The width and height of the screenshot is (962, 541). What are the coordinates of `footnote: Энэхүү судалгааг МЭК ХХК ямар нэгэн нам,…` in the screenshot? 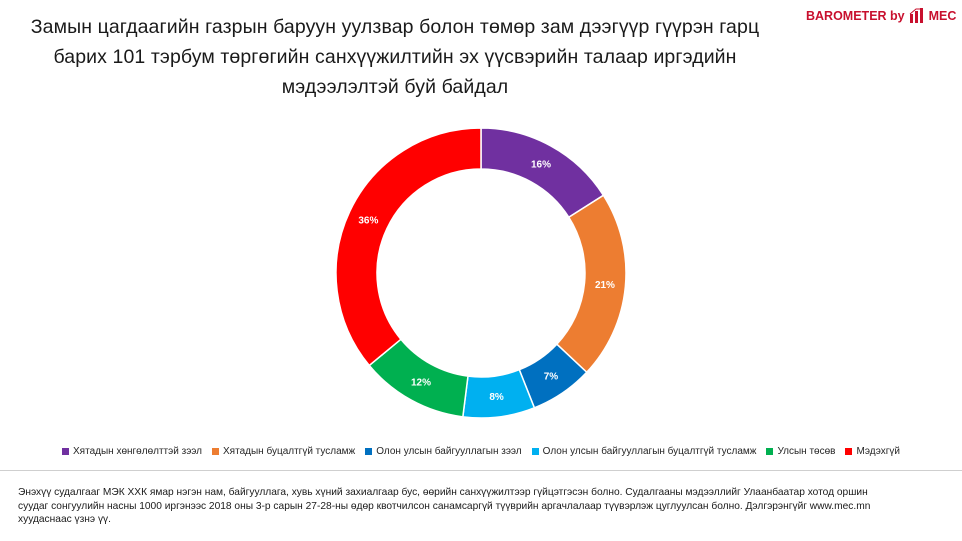 It's located at (483, 506).